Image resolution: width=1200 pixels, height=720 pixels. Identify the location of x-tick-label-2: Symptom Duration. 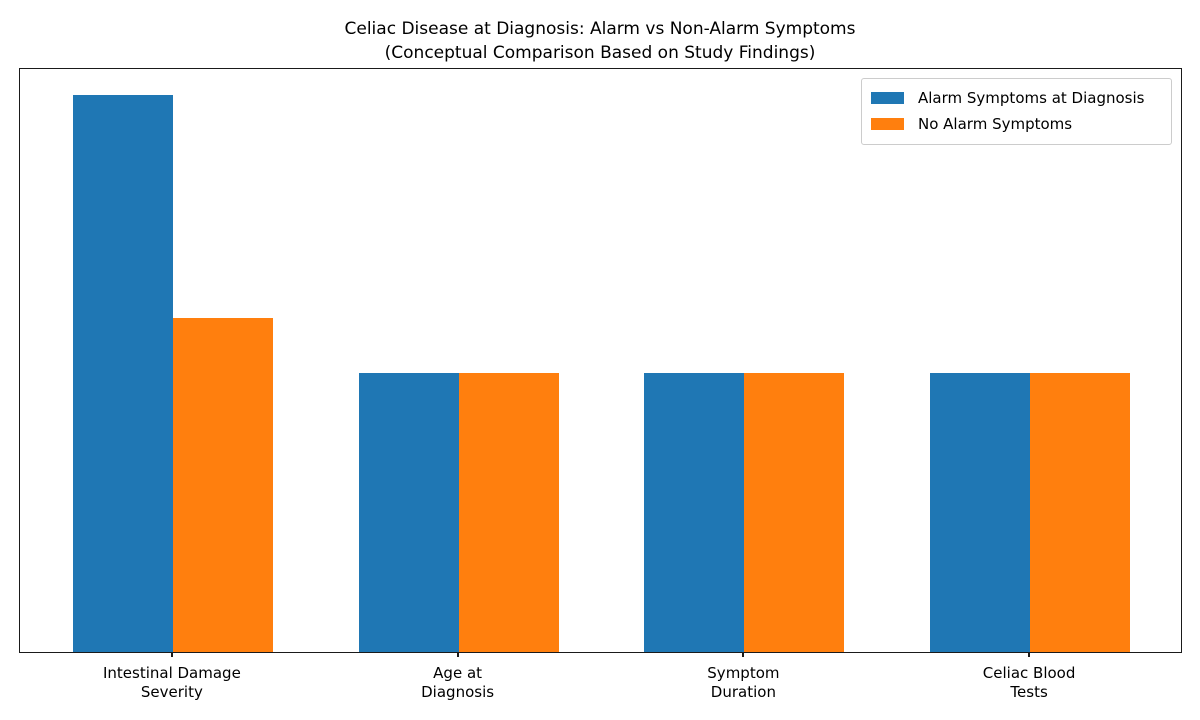
(743, 682).